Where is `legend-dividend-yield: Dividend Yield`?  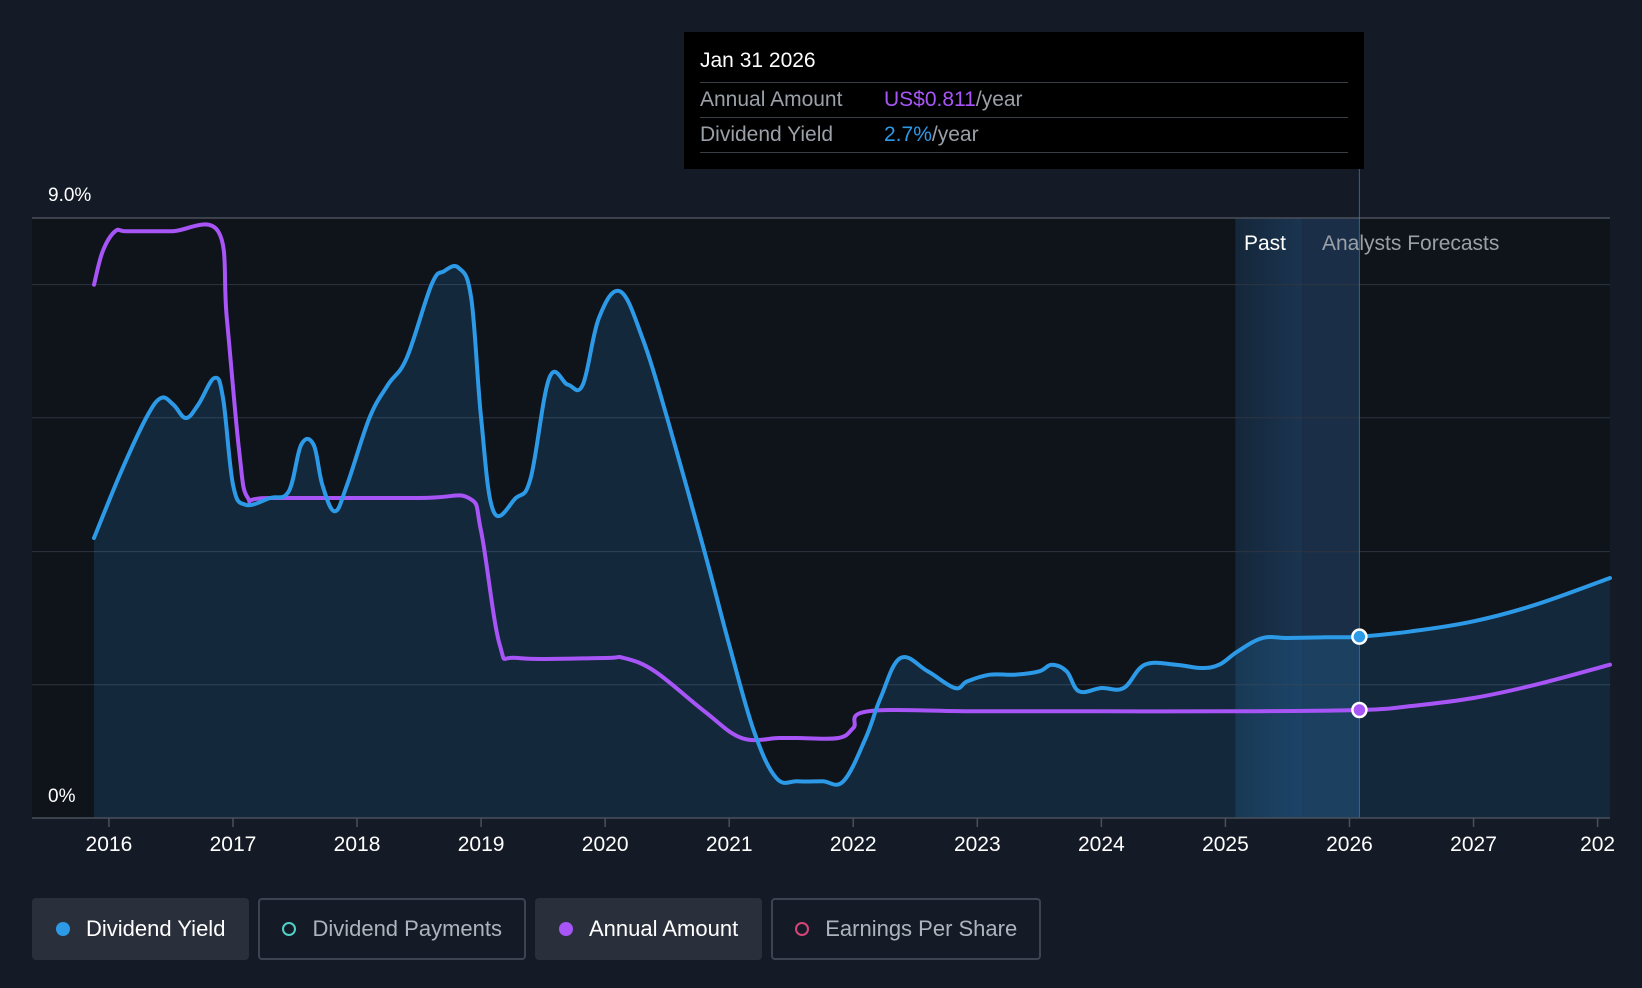 legend-dividend-yield: Dividend Yield is located at coordinates (141, 929).